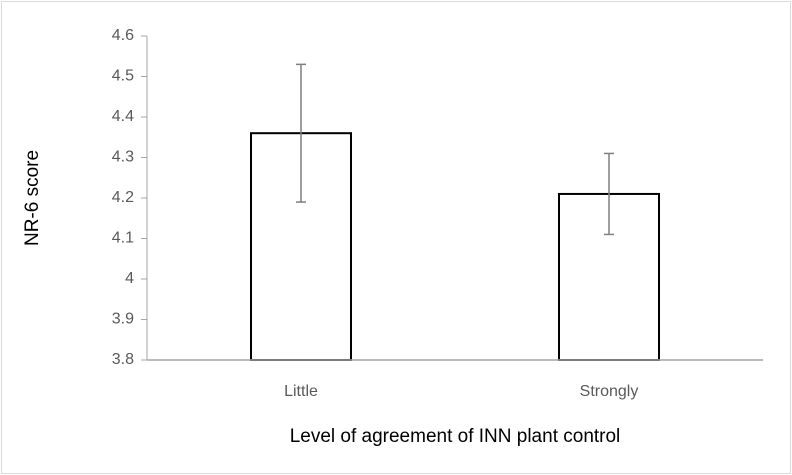 This screenshot has height=475, width=792. Describe the element at coordinates (123, 116) in the screenshot. I see `y-tick-label: 4.4` at that location.